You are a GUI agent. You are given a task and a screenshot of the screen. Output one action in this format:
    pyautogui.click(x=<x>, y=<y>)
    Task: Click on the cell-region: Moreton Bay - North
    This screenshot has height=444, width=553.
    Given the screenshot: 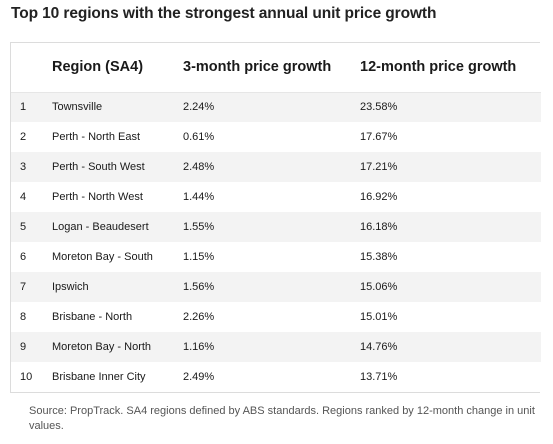 What is the action you would take?
    pyautogui.click(x=102, y=347)
    